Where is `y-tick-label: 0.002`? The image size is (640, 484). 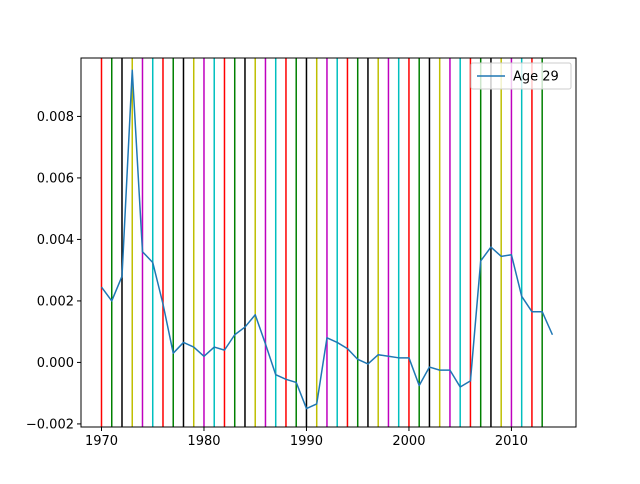
y-tick-label: 0.002 is located at coordinates (55, 301).